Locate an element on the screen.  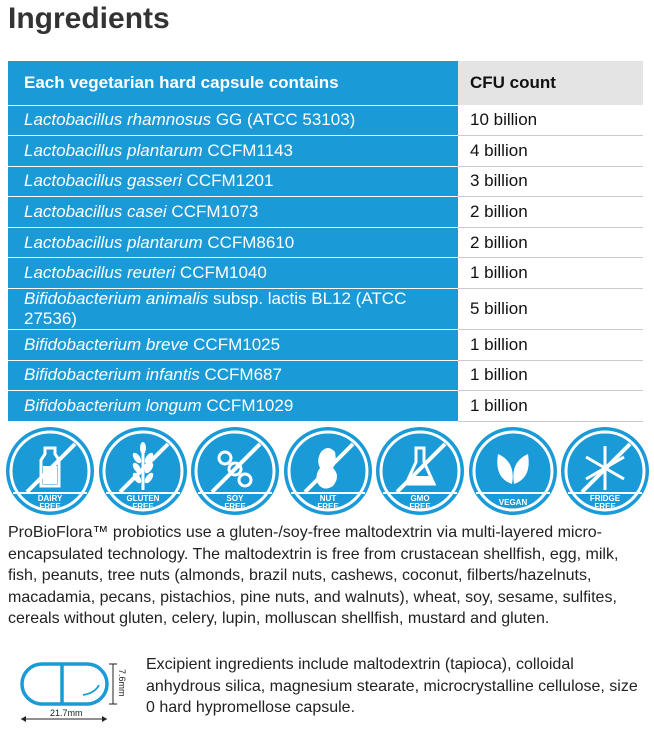
badge-label: NUT is located at coordinates (327, 498).